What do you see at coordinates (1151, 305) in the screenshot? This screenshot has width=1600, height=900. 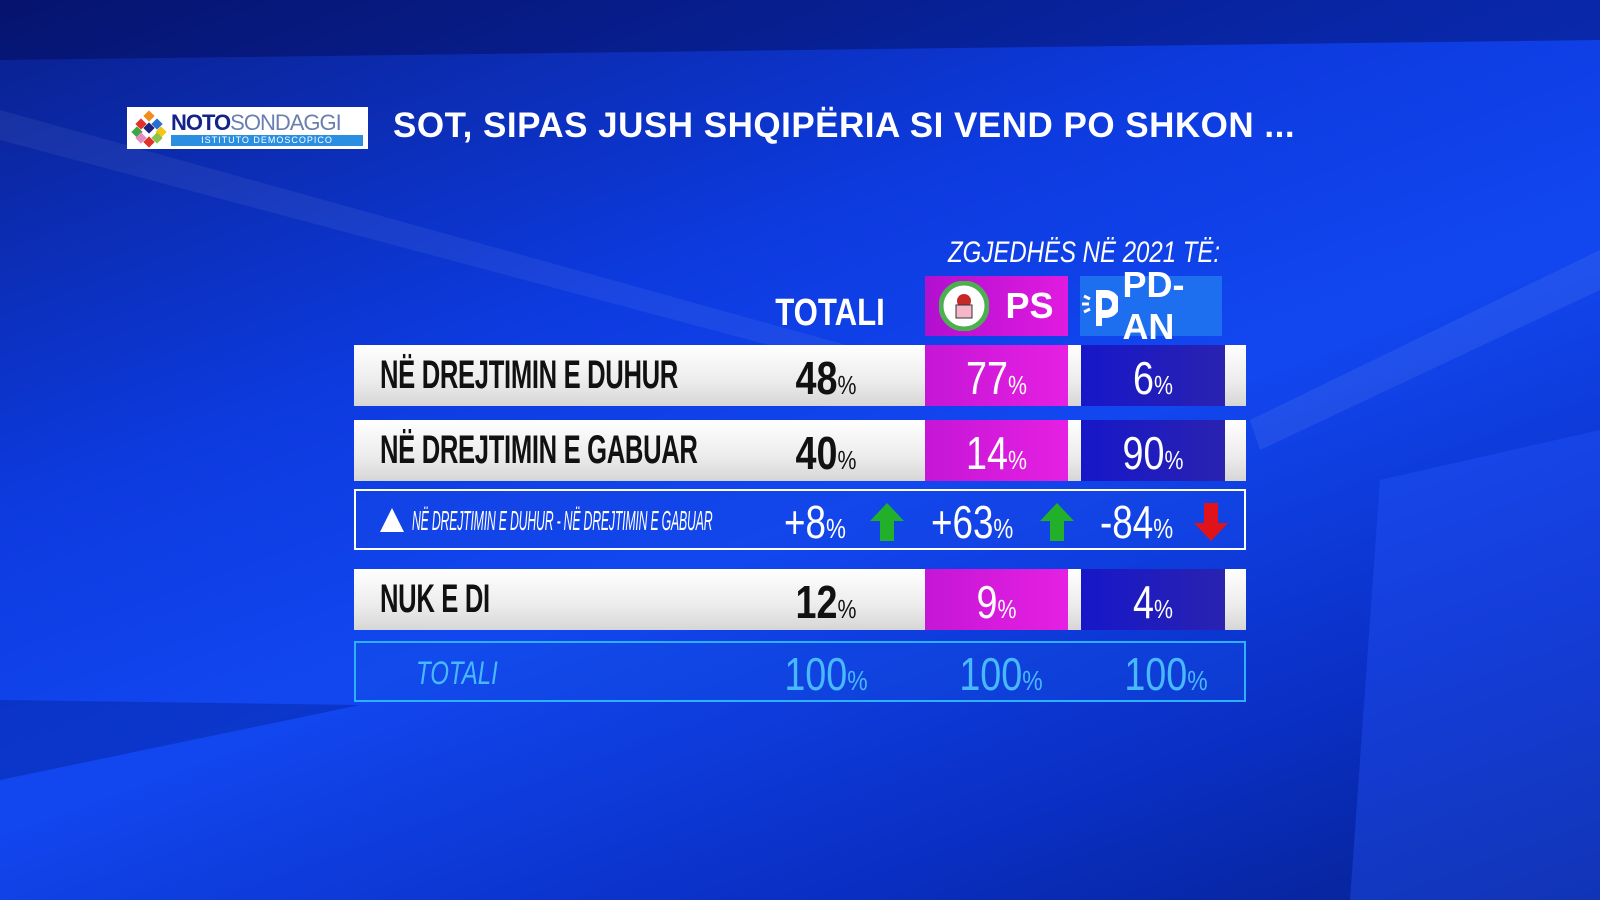 I see `column-header-pd-an: PD-AN` at bounding box center [1151, 305].